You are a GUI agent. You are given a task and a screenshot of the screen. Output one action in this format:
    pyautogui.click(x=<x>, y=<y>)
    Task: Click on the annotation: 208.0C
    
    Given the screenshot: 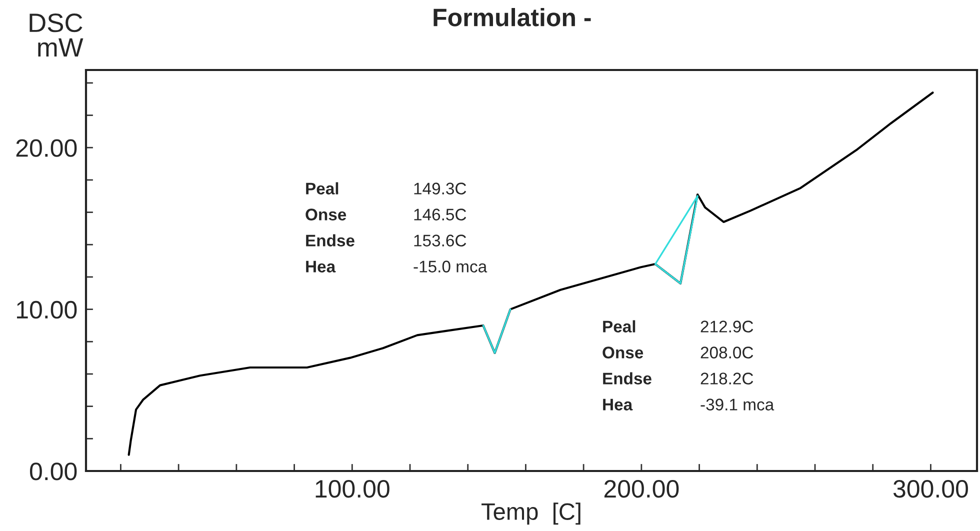 What is the action you would take?
    pyautogui.click(x=727, y=352)
    